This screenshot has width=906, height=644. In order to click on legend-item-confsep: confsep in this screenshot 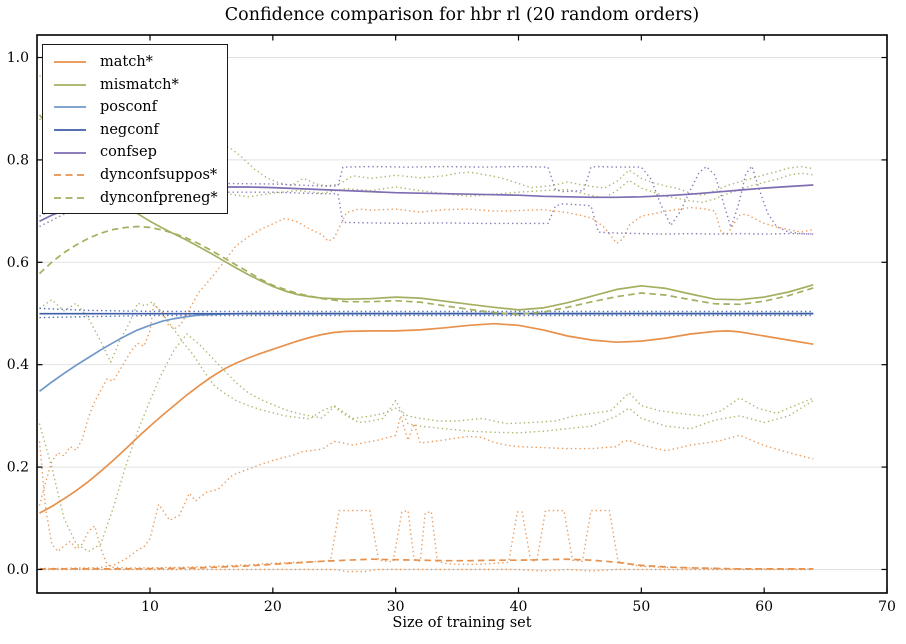, I will do `click(140, 152)`.